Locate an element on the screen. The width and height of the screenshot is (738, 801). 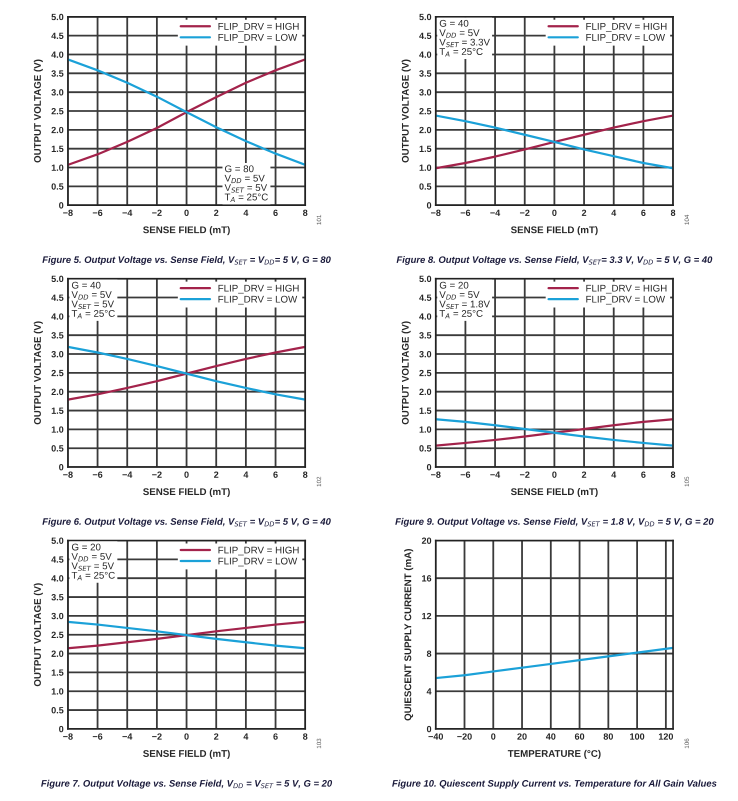
y-tick-label: 16 is located at coordinates (427, 578).